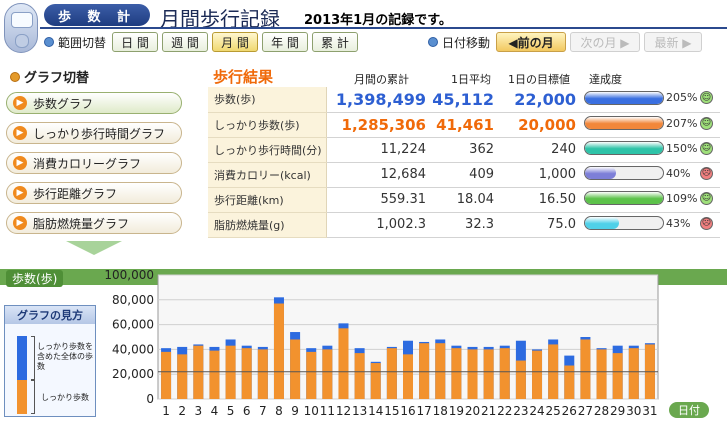 The image size is (727, 423). What do you see at coordinates (50, 315) in the screenshot?
I see `guide-title: グラフの見方` at bounding box center [50, 315].